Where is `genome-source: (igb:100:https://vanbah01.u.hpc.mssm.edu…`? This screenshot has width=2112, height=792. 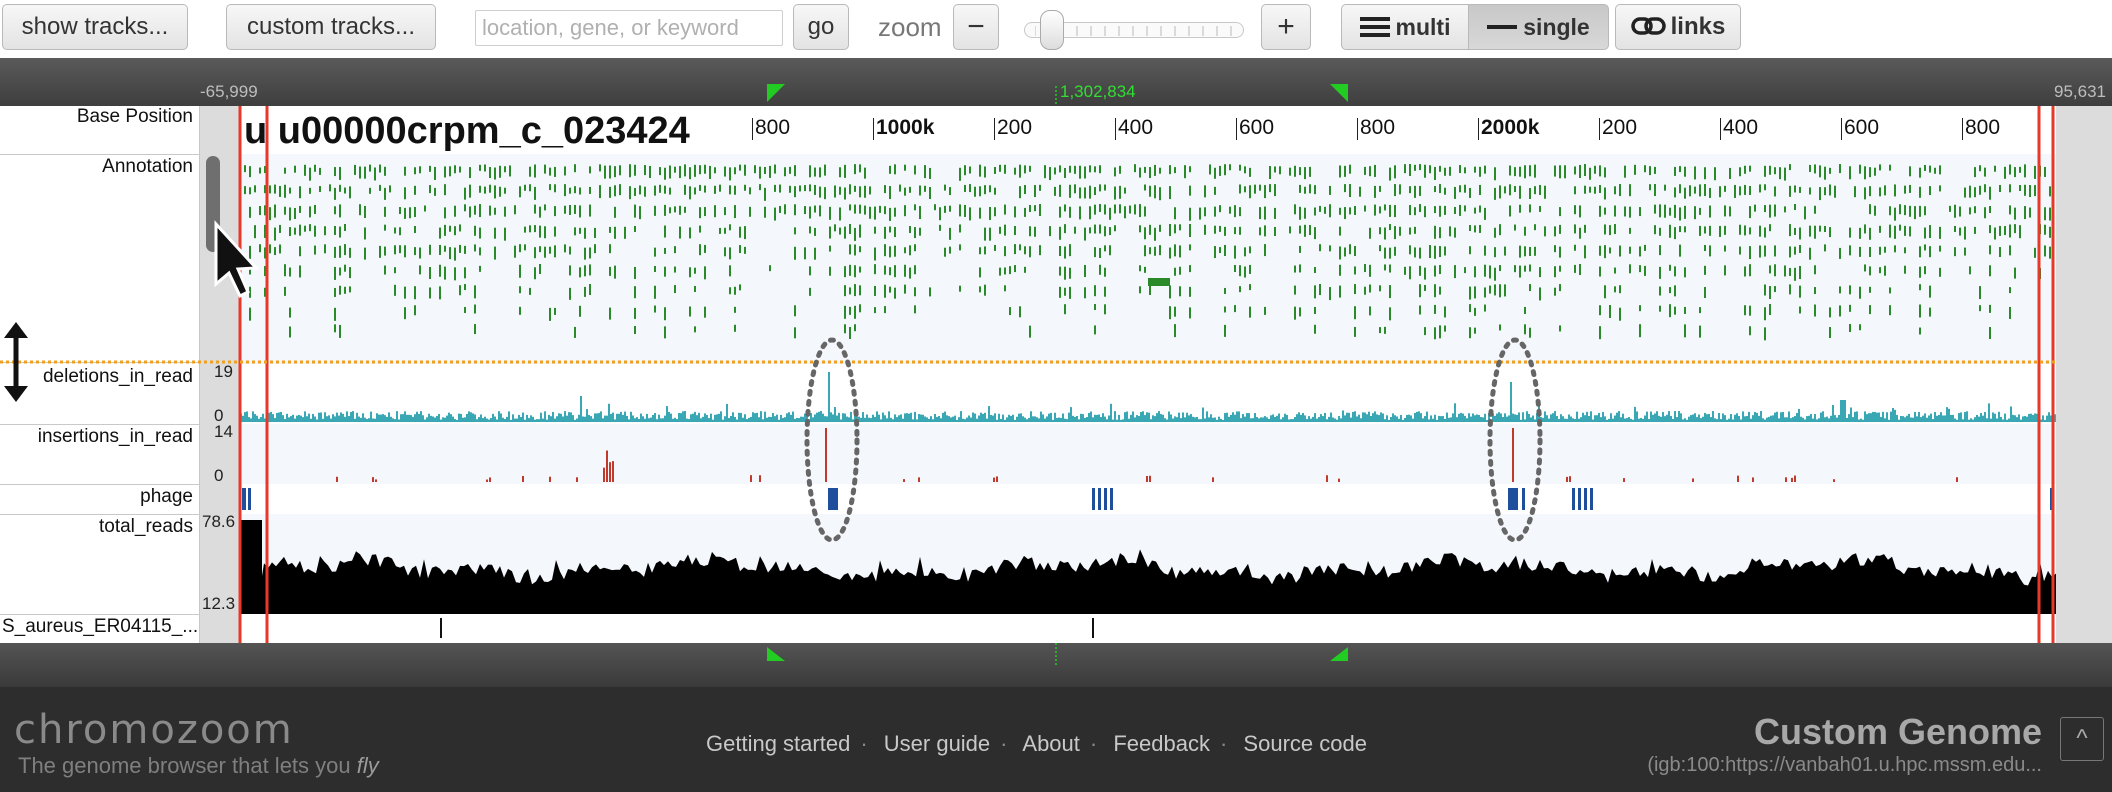
genome-source: (igb:100:https://vanbah01.u.hpc.mssm.edu… is located at coordinates (1844, 765).